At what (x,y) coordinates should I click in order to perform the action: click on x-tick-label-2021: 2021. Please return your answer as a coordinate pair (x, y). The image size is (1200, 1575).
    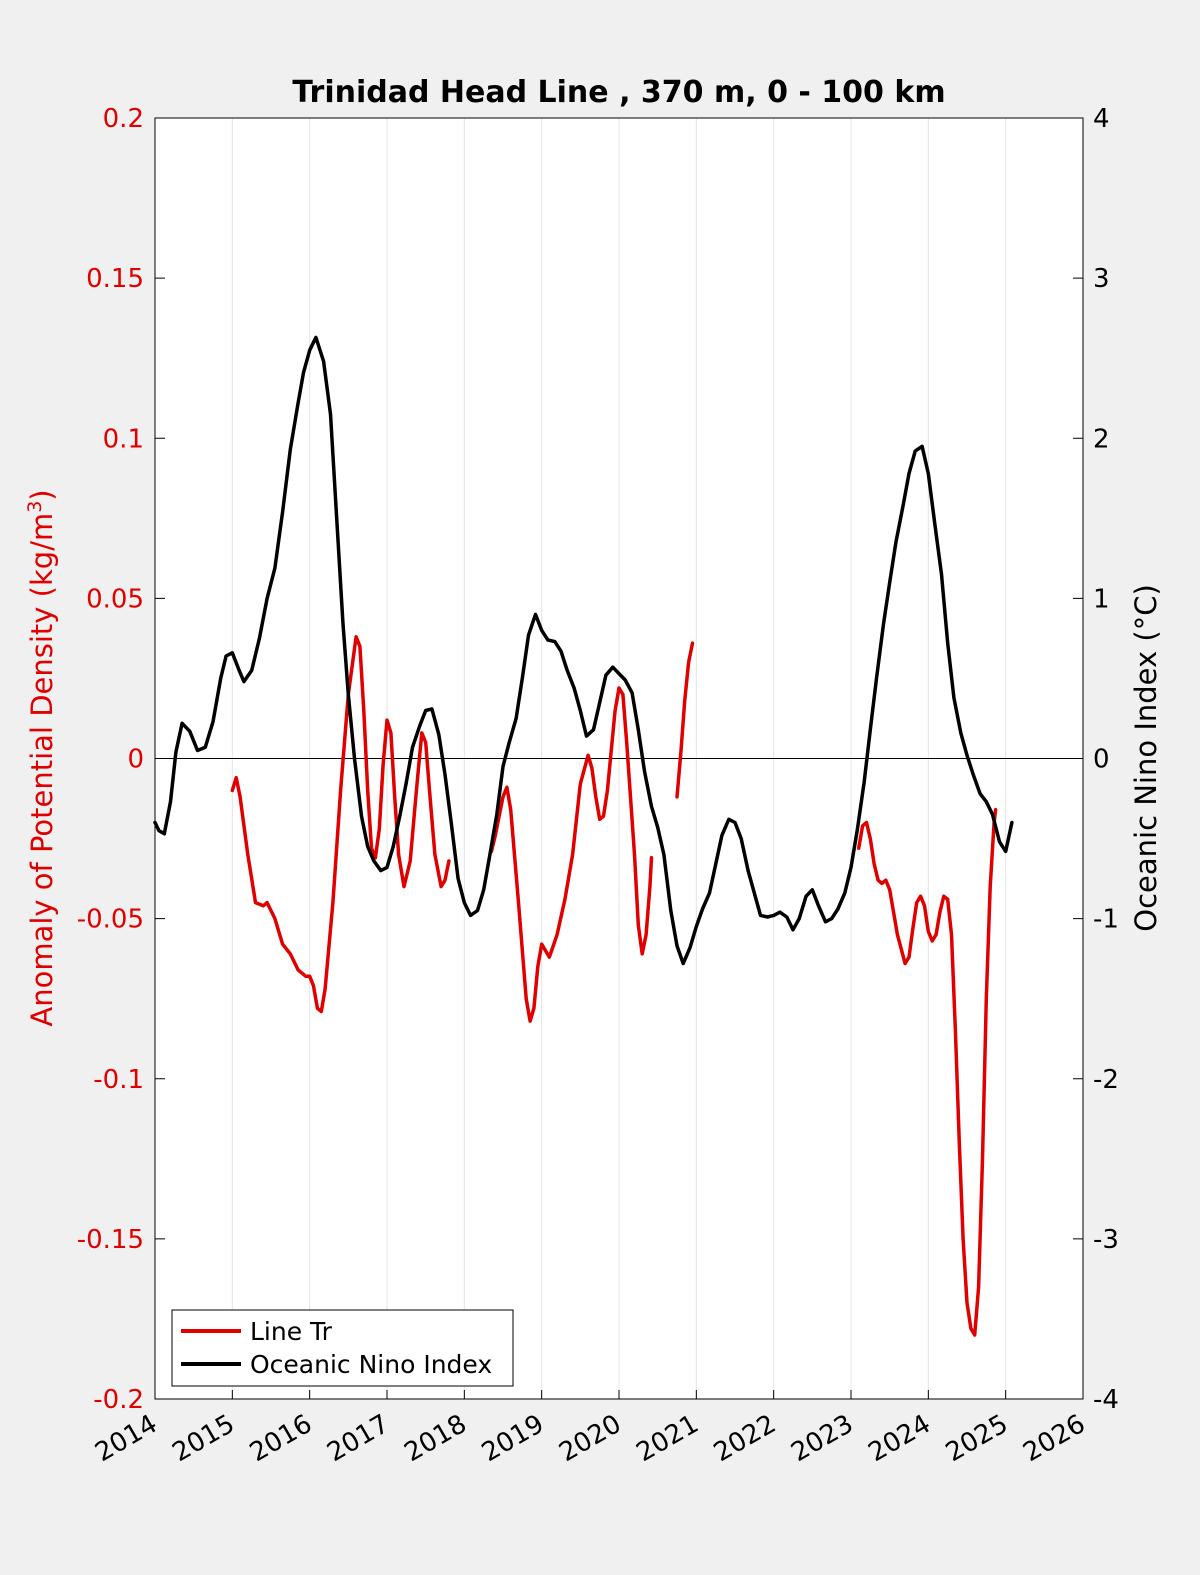
    Looking at the image, I should click on (668, 1438).